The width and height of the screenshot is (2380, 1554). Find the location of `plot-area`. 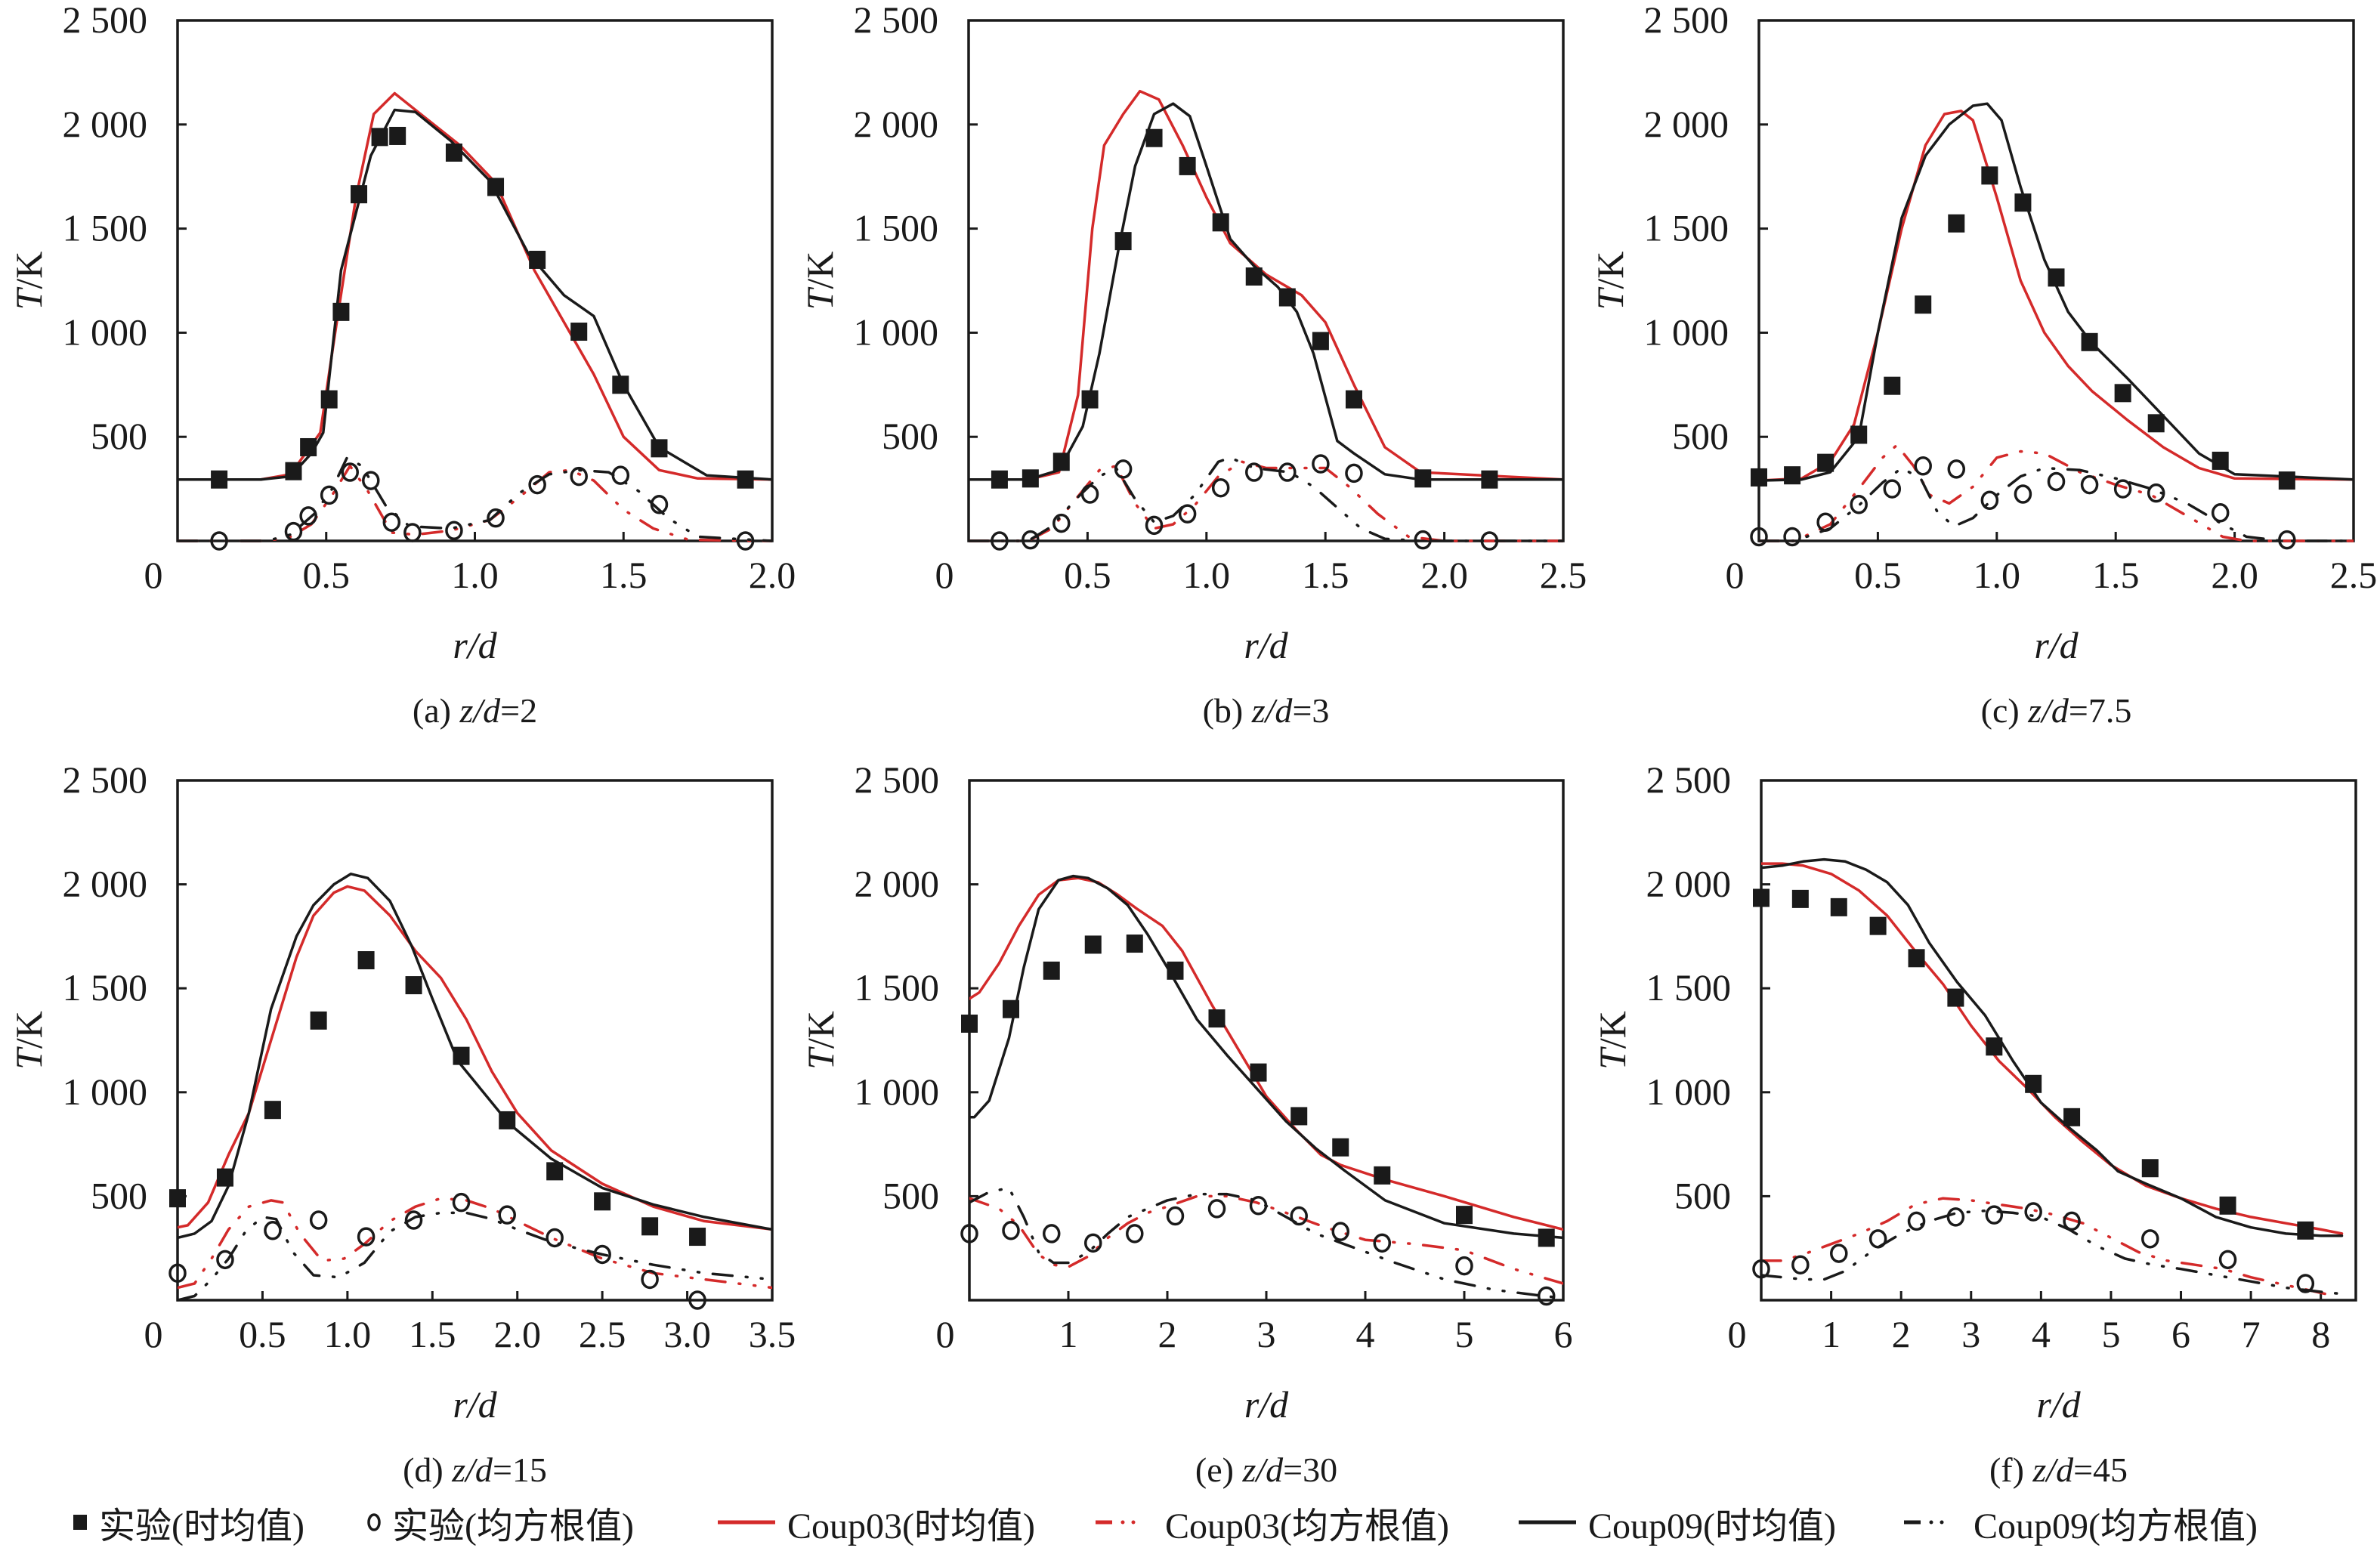

plot-area is located at coordinates (475, 316).